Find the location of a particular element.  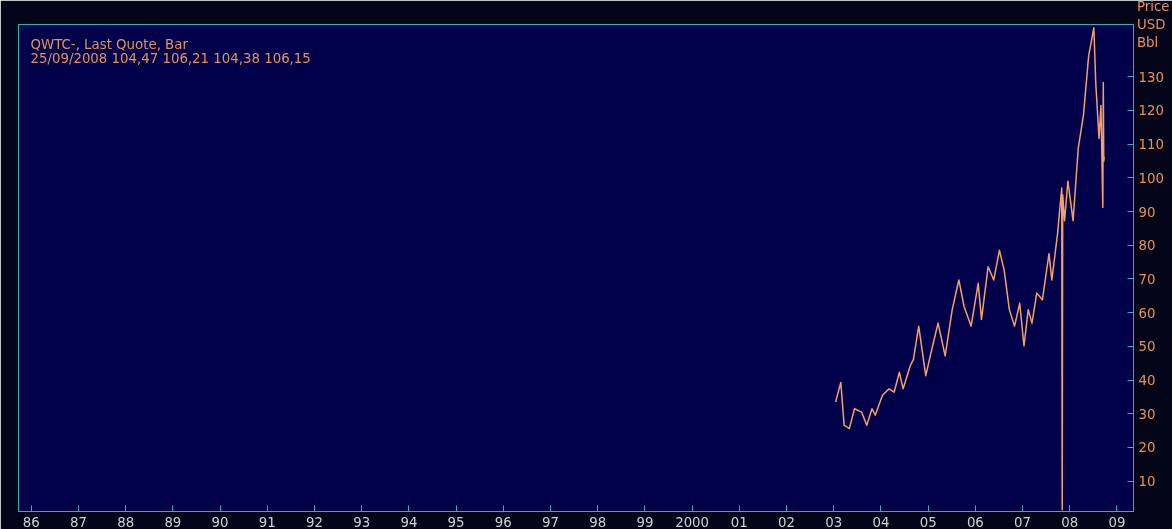

x-tick-label: 04 is located at coordinates (881, 521).